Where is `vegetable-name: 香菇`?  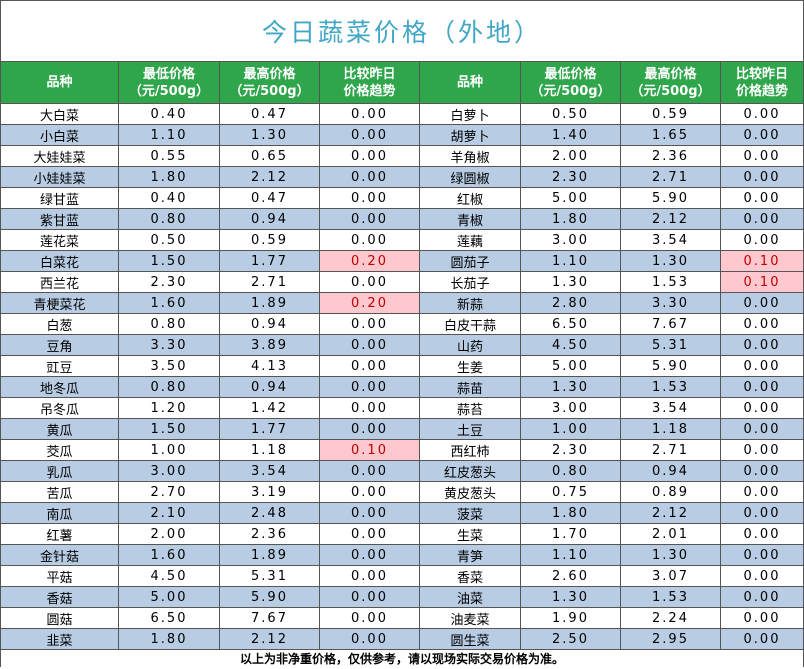 vegetable-name: 香菇 is located at coordinates (59, 597).